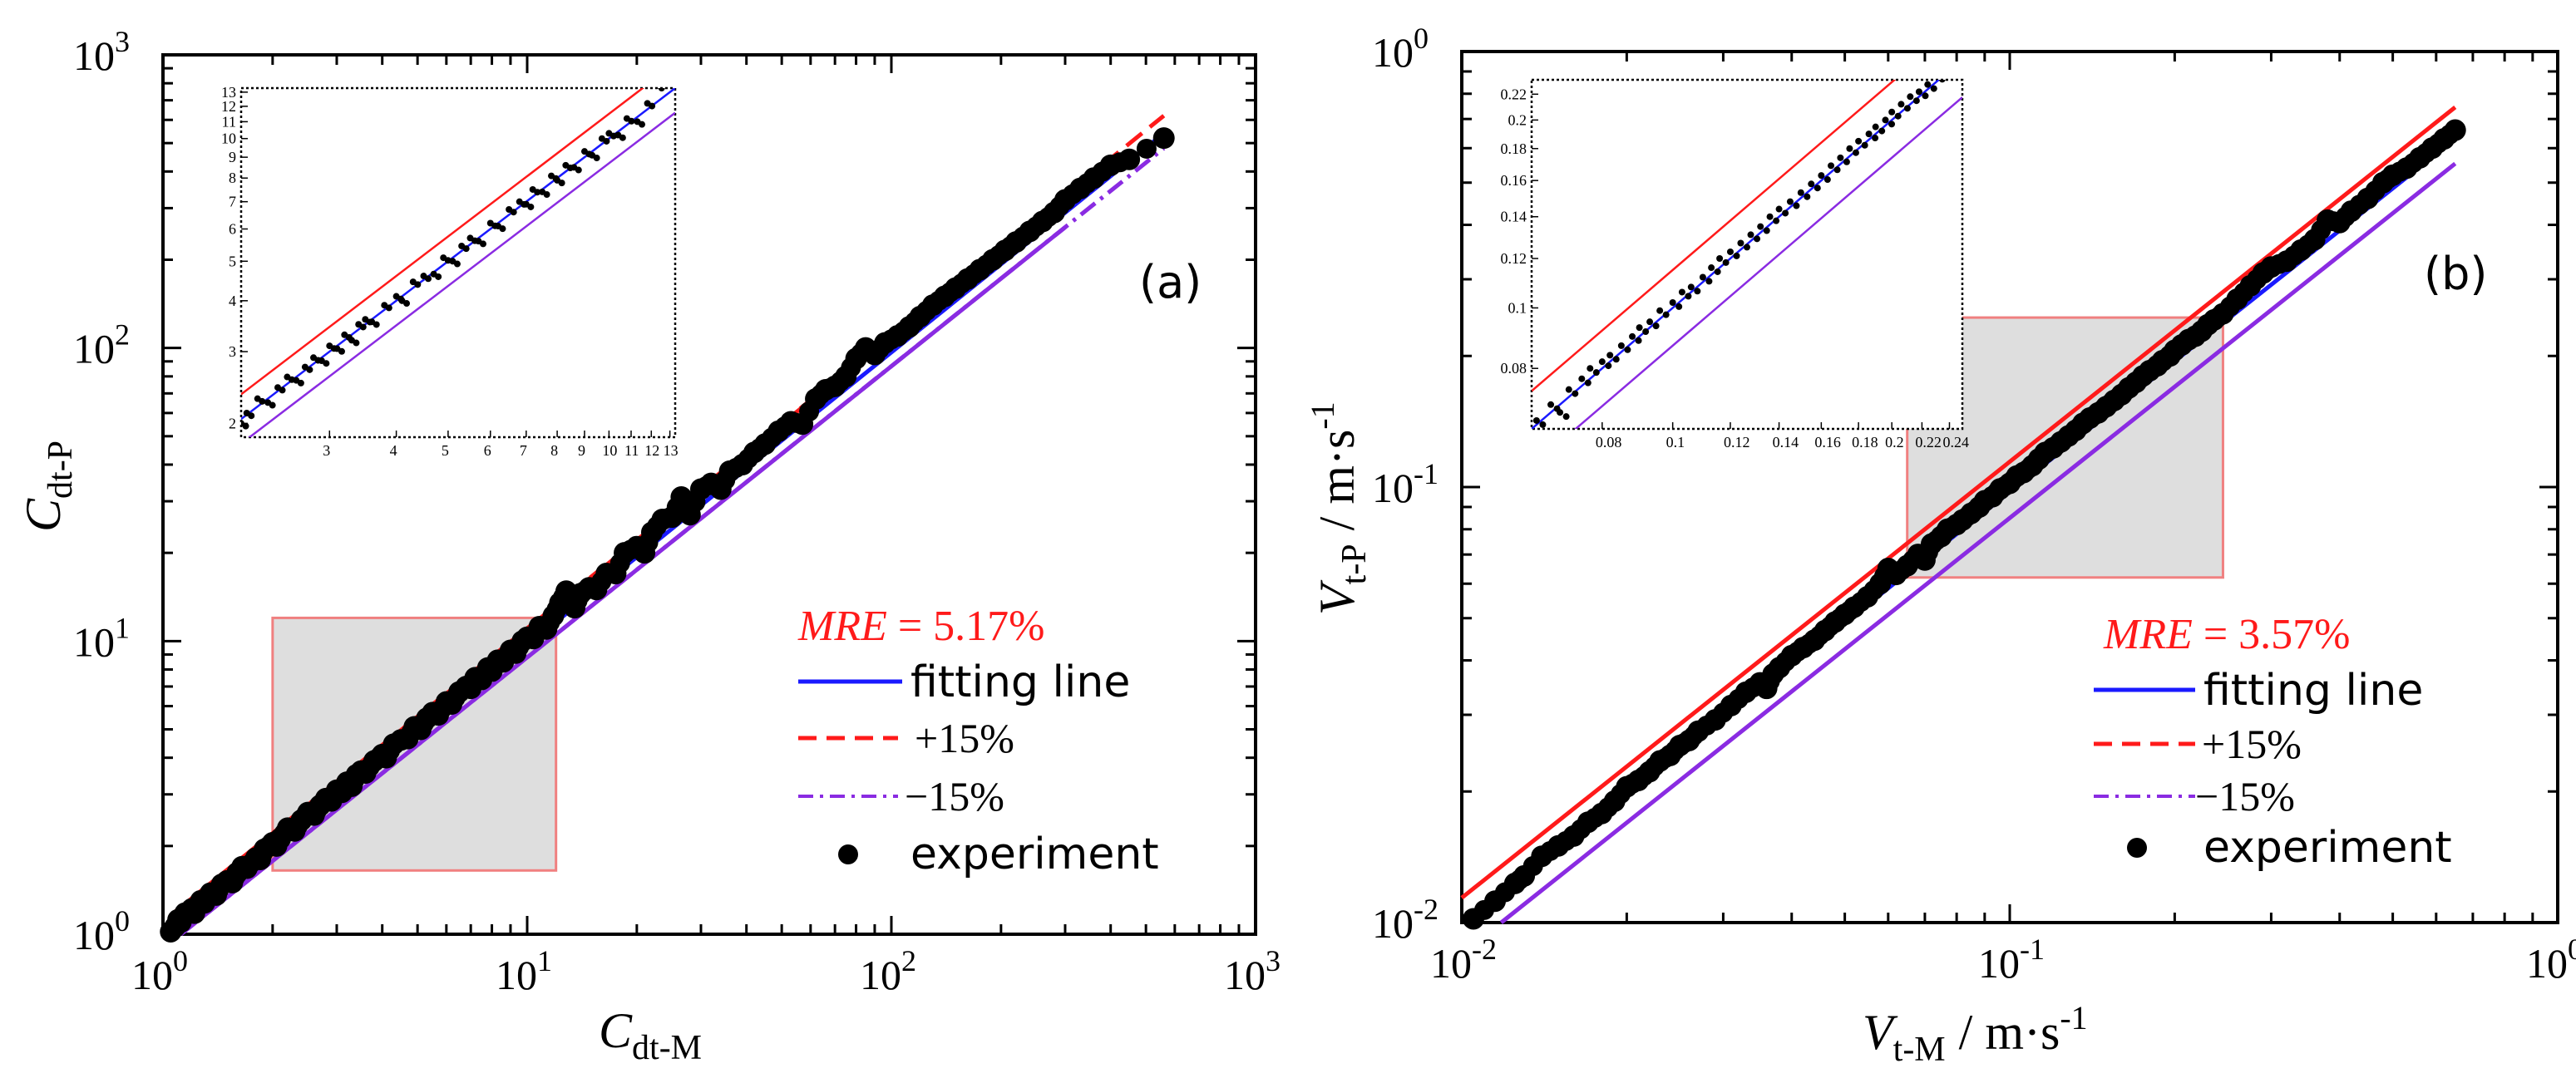  I want to click on inset-y-tick-label: 0.08, so click(1514, 368).